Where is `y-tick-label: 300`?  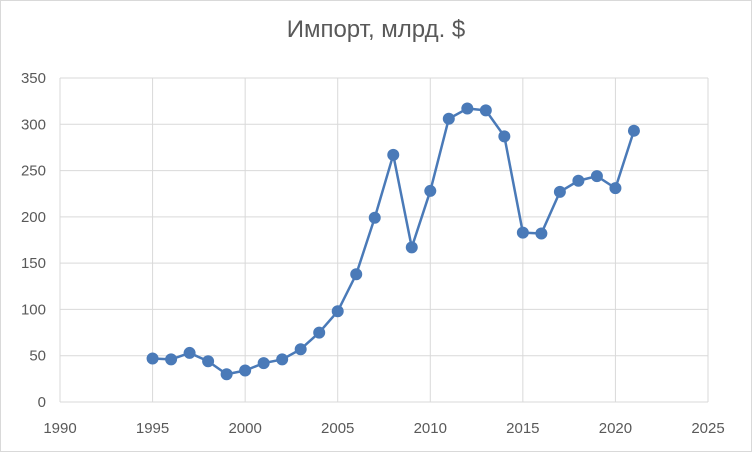 y-tick-label: 300 is located at coordinates (33, 124).